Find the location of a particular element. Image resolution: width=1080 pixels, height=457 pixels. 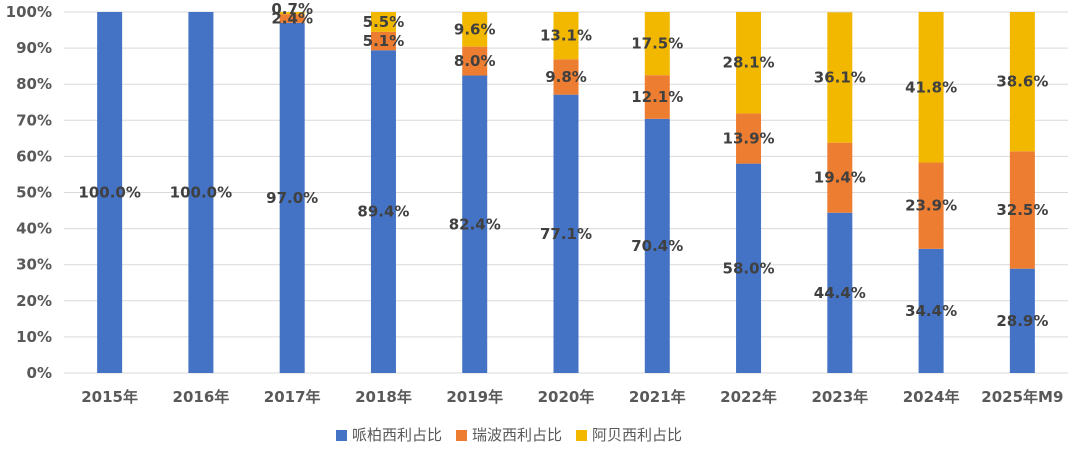

data-label: 70.4% is located at coordinates (657, 246).